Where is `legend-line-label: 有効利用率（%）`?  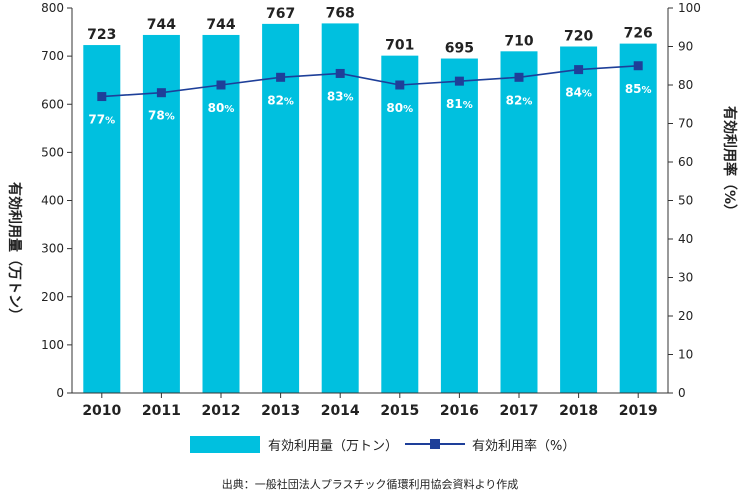
legend-line-label: 有効利用率（%） is located at coordinates (523, 446).